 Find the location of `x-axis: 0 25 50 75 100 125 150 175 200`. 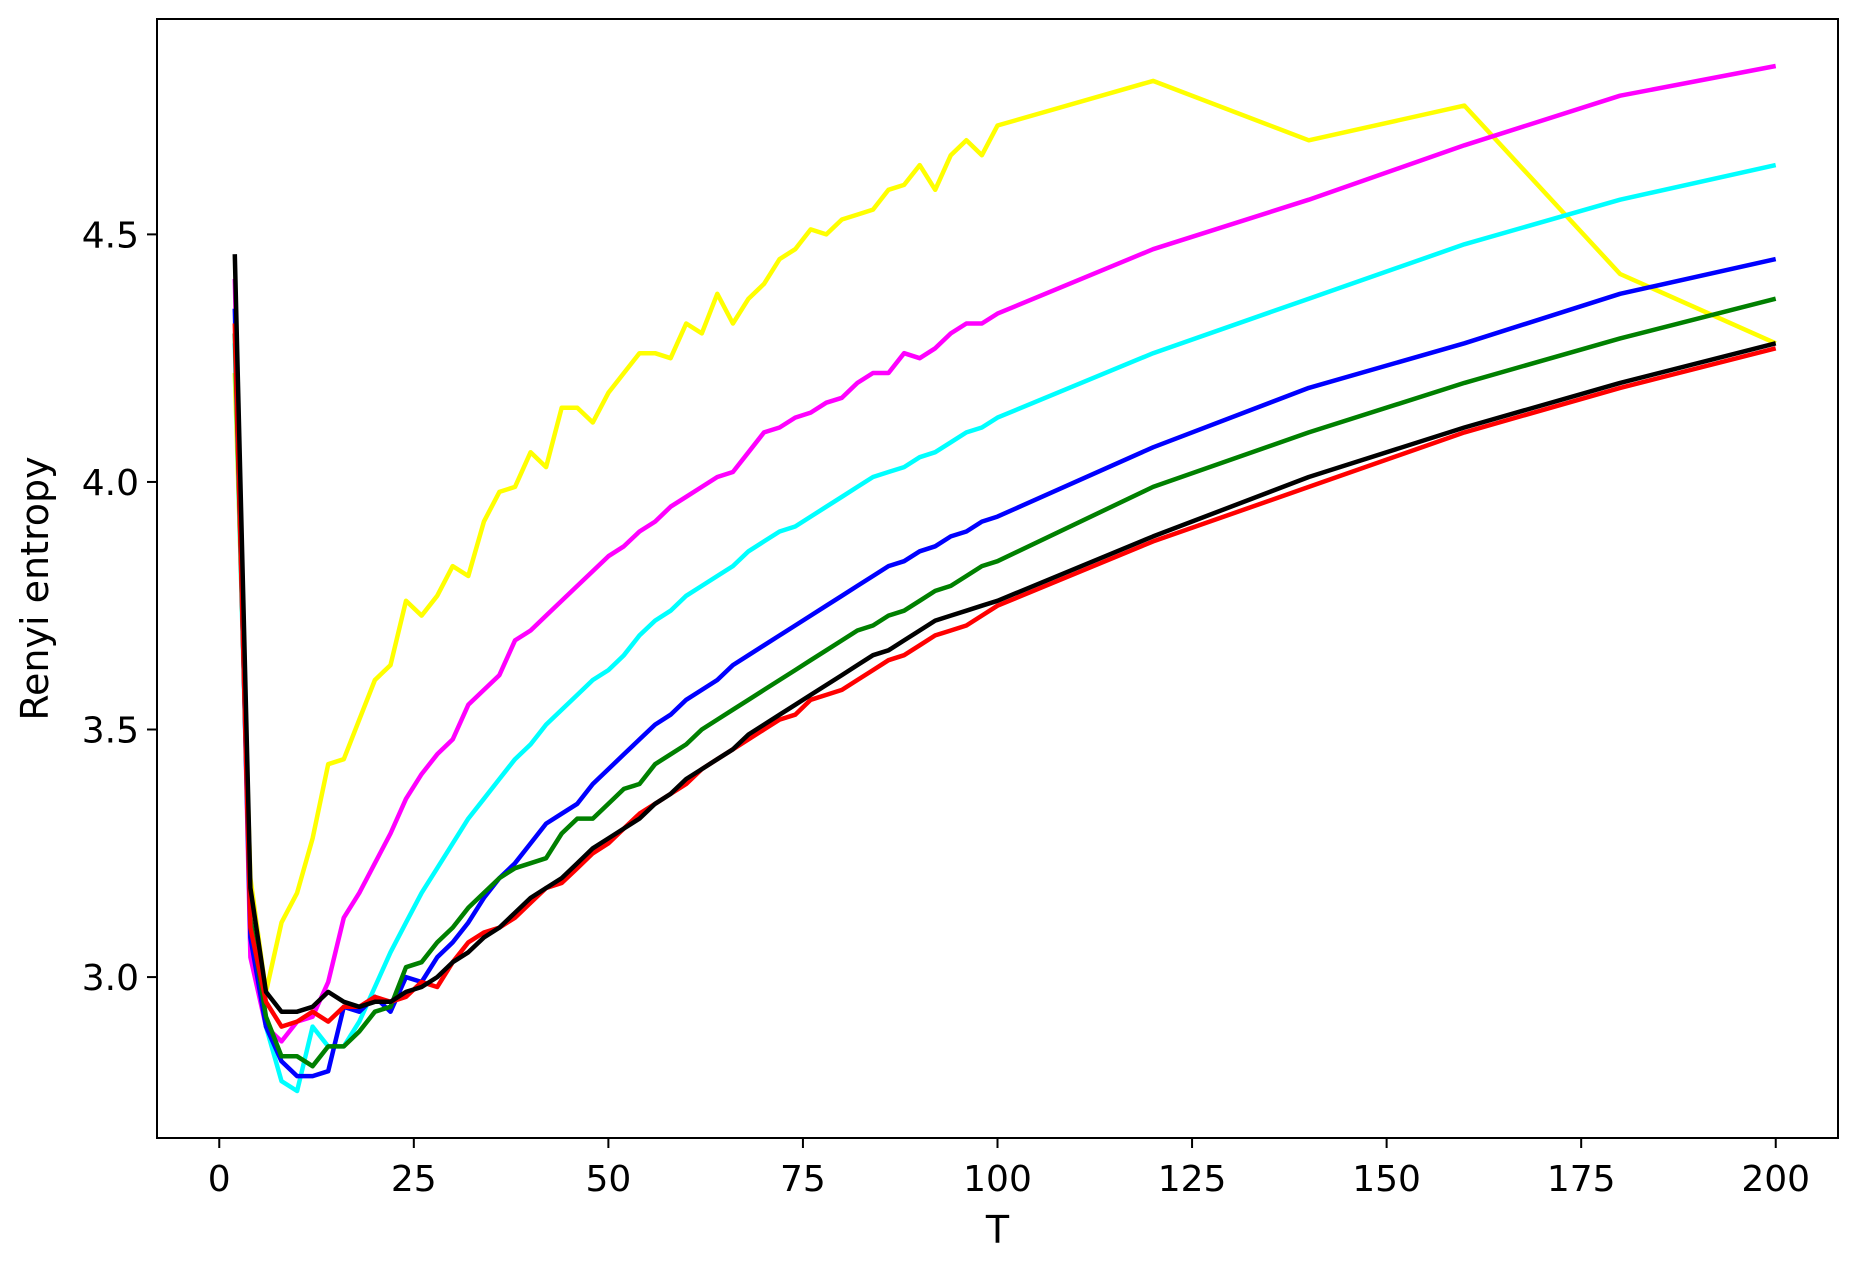

x-axis: 0 25 50 75 100 125 150 175 200 is located at coordinates (1009, 1169).